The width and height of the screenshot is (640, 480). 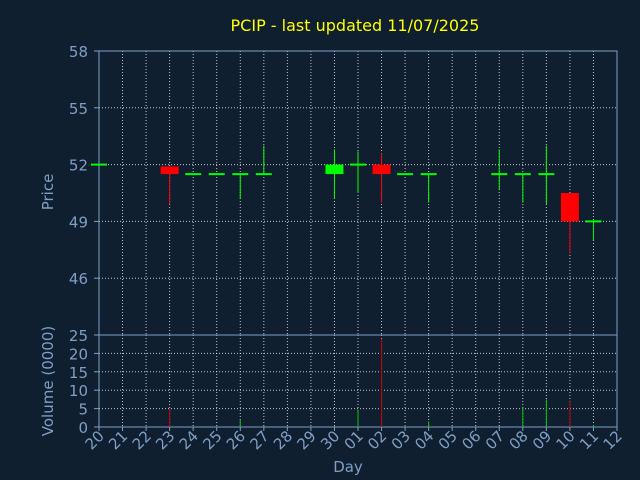 I want to click on price-tick-label: 46, so click(x=78, y=279).